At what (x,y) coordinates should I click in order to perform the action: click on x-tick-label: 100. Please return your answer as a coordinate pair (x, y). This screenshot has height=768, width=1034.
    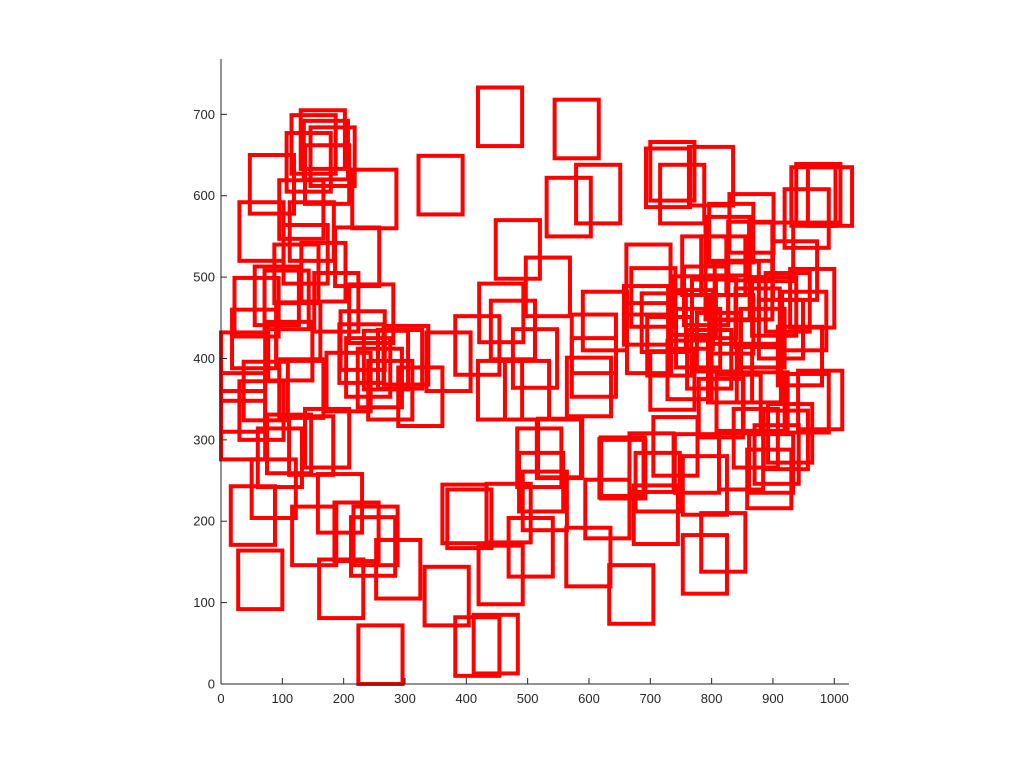
    Looking at the image, I should click on (282, 698).